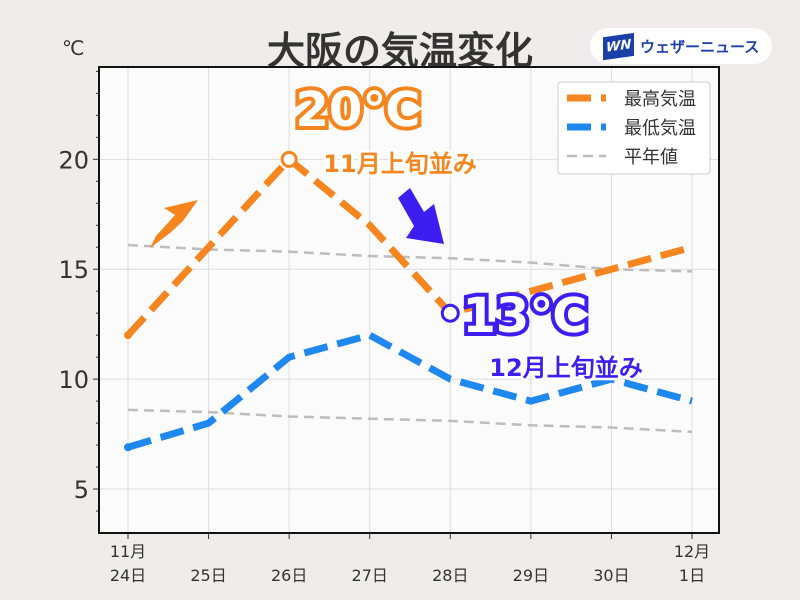  Describe the element at coordinates (611, 575) in the screenshot. I see `x-tick-label: 30日` at that location.